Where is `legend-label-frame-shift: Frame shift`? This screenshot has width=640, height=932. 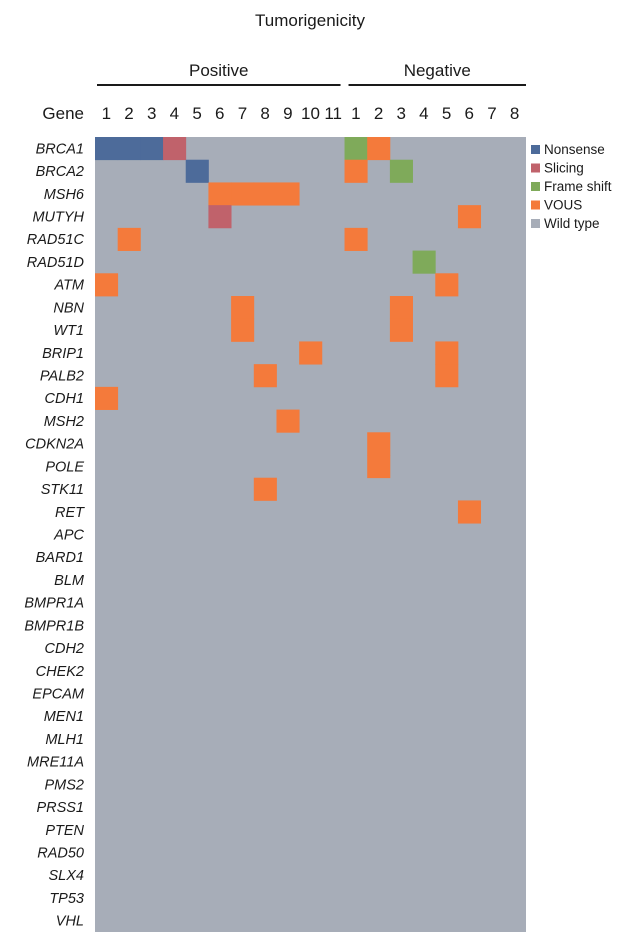
legend-label-frame-shift: Frame shift is located at coordinates (578, 186).